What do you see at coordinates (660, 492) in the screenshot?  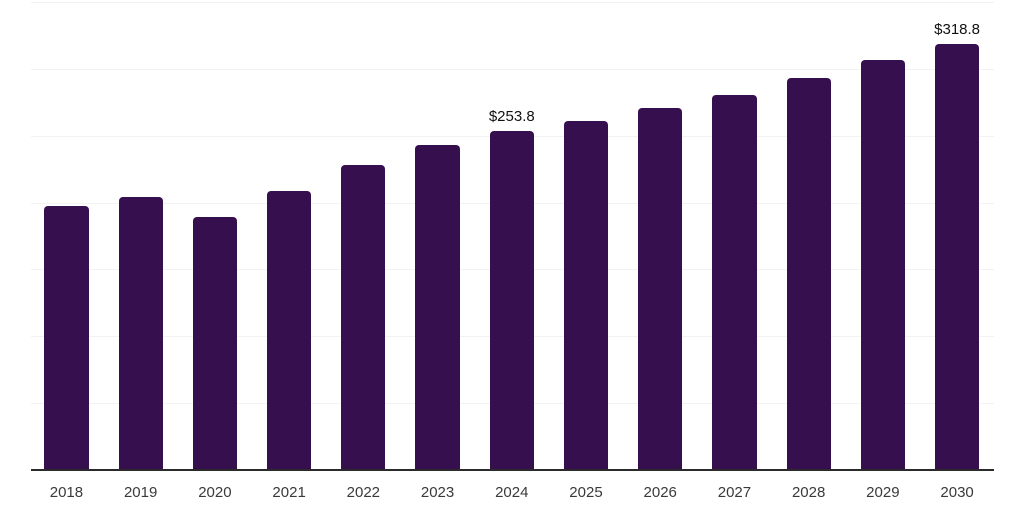 I see `x-tick-label-2026: 2026` at bounding box center [660, 492].